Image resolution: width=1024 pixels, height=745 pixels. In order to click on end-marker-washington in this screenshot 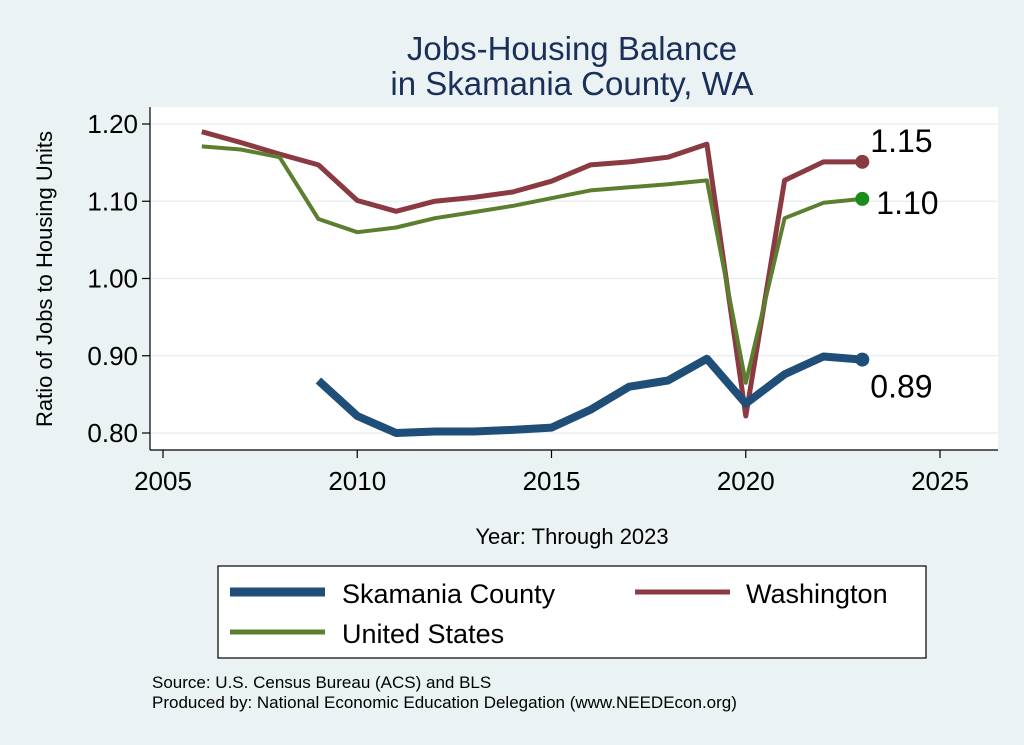, I will do `click(862, 161)`.